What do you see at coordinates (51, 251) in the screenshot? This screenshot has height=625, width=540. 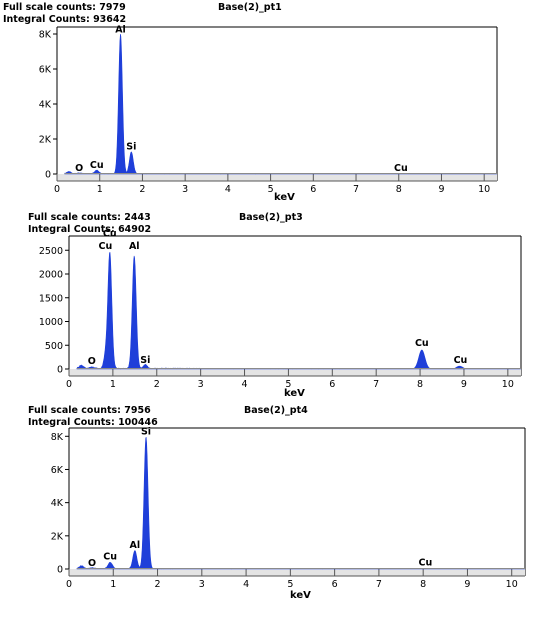 I see `y-tick-label: 2500` at bounding box center [51, 251].